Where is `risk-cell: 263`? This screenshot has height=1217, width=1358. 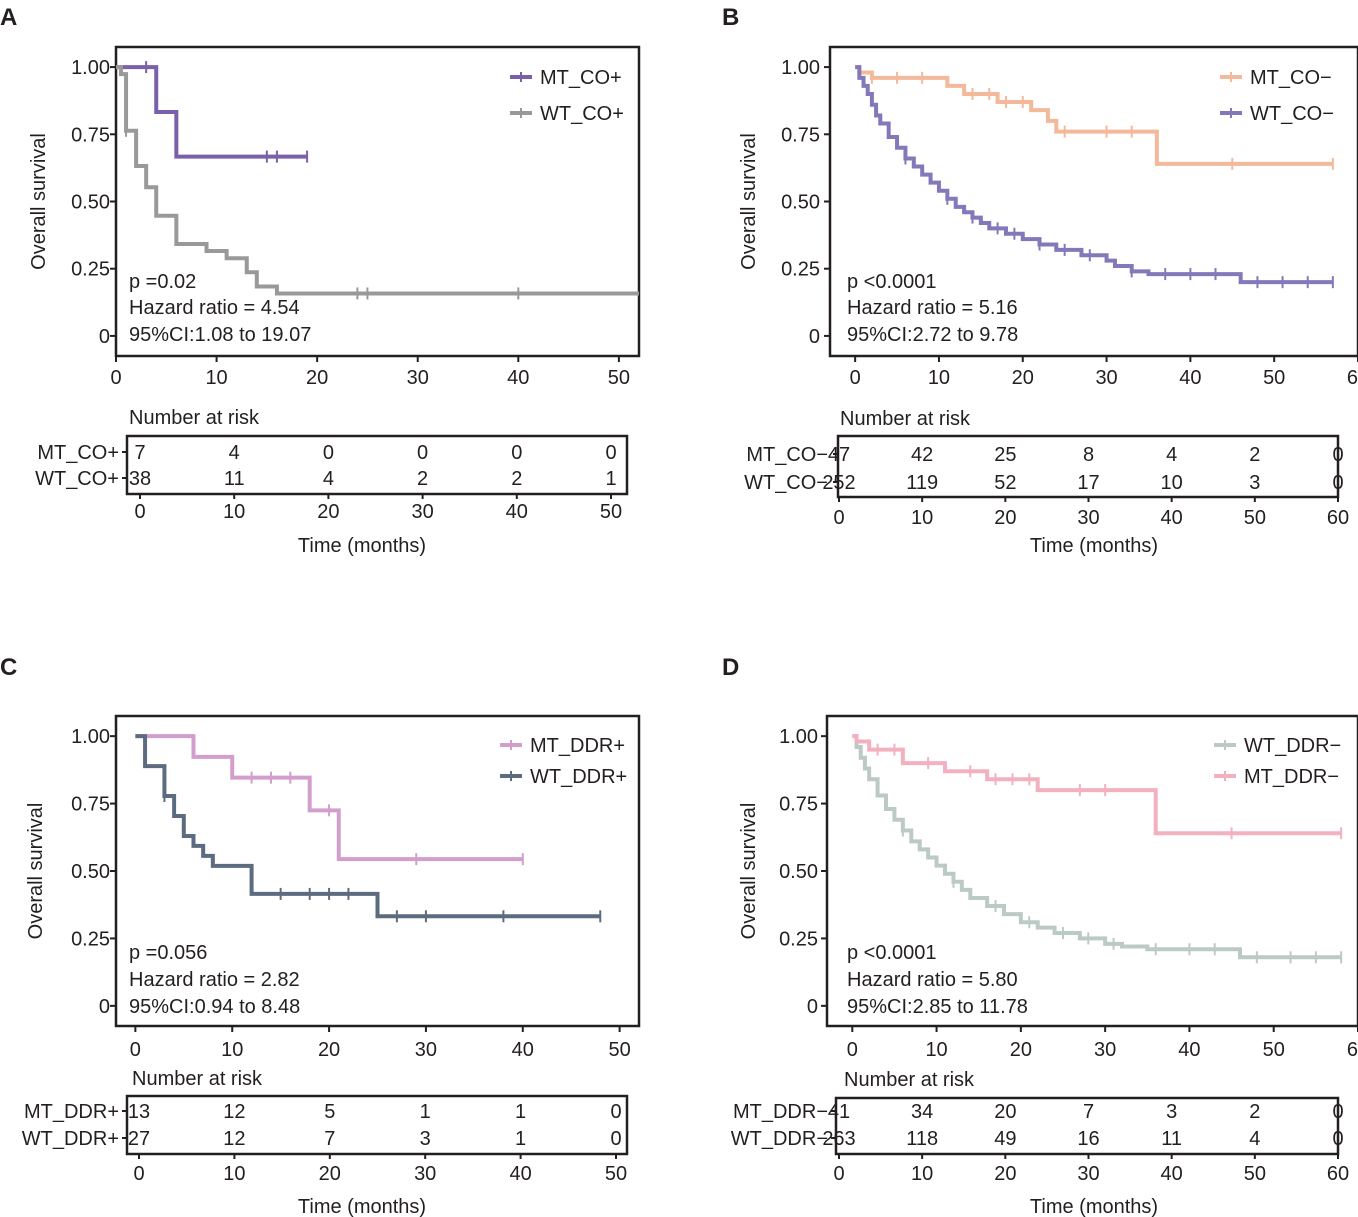
risk-cell: 263 is located at coordinates (838, 1139).